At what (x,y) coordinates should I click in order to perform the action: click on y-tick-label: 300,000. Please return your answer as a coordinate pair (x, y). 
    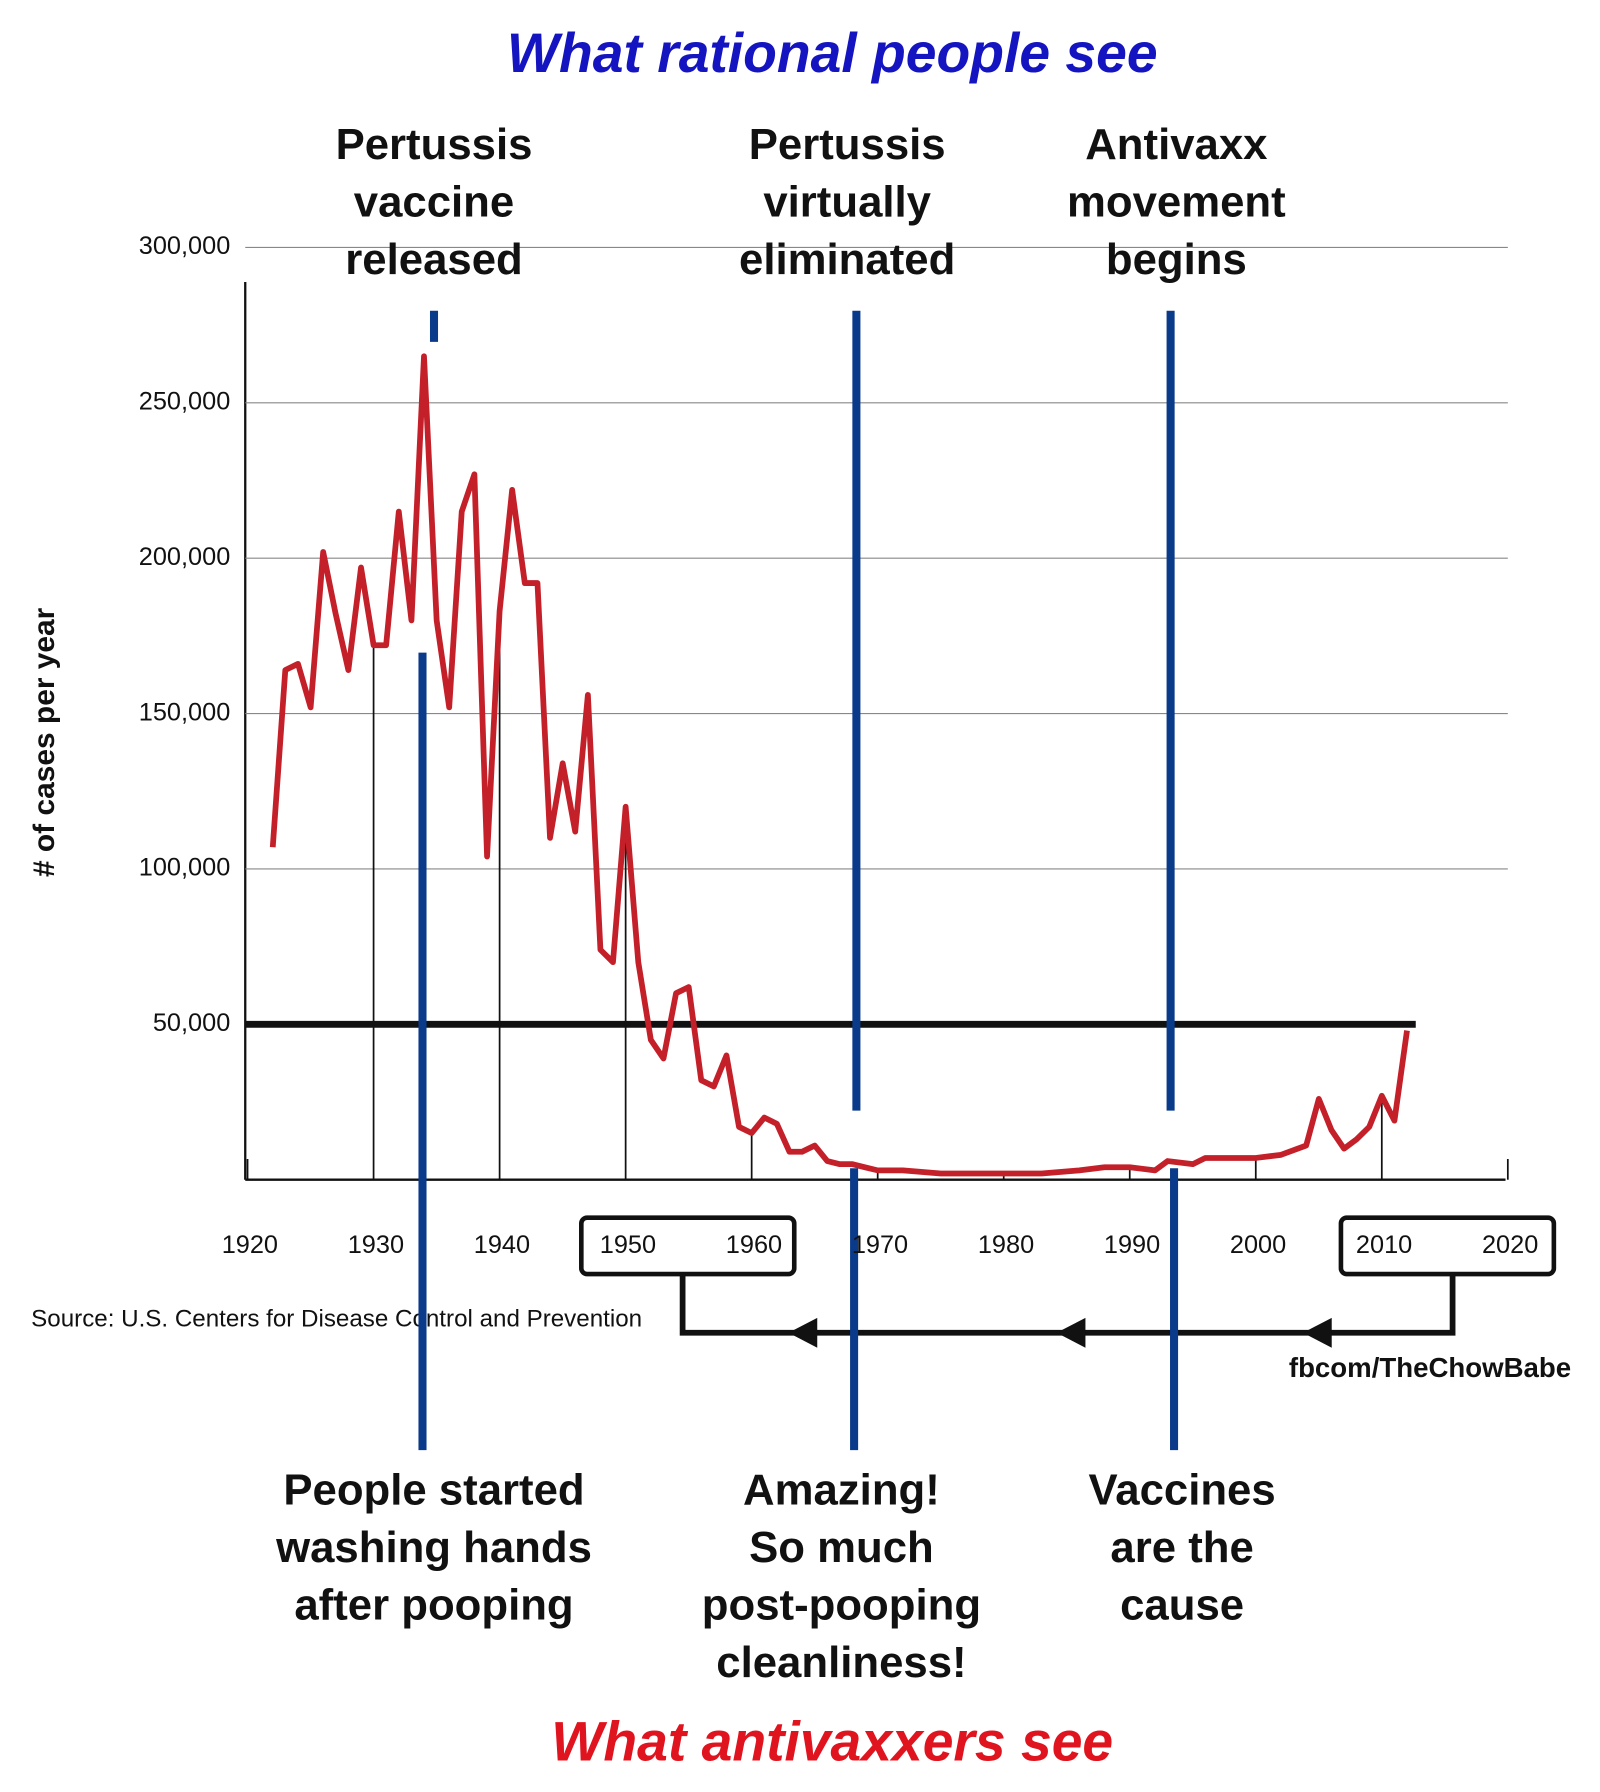
    Looking at the image, I should click on (185, 246).